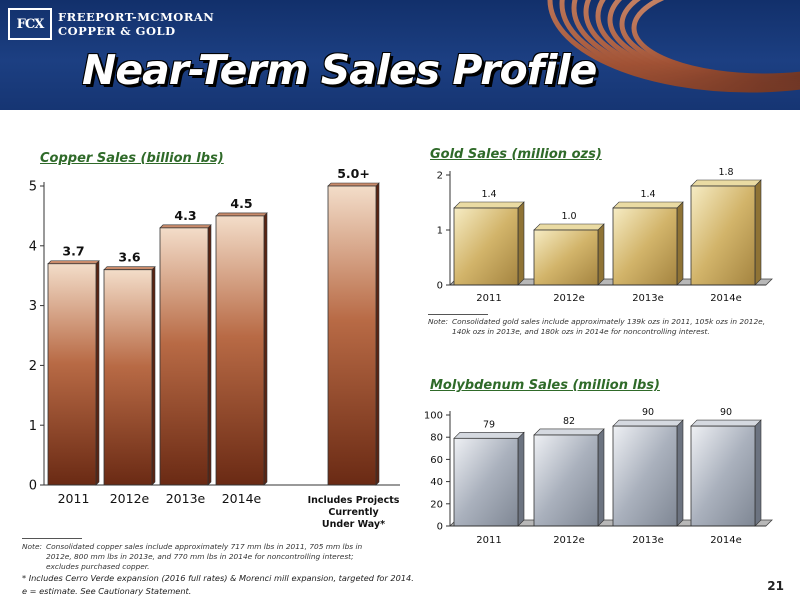 Image resolution: width=800 pixels, height=600 pixels. Describe the element at coordinates (107, 591) in the screenshot. I see `footnote-estimate: e = estimate. See Cautionary Statement.` at that location.